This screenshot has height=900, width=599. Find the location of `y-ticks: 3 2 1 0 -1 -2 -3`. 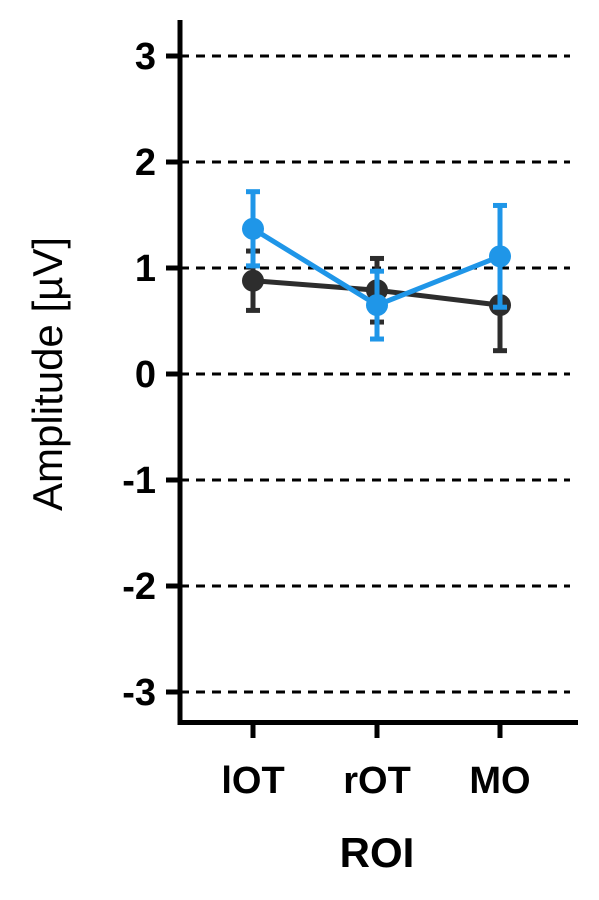

y-ticks: 3 2 1 0 -1 -2 -3 is located at coordinates (151, 375).